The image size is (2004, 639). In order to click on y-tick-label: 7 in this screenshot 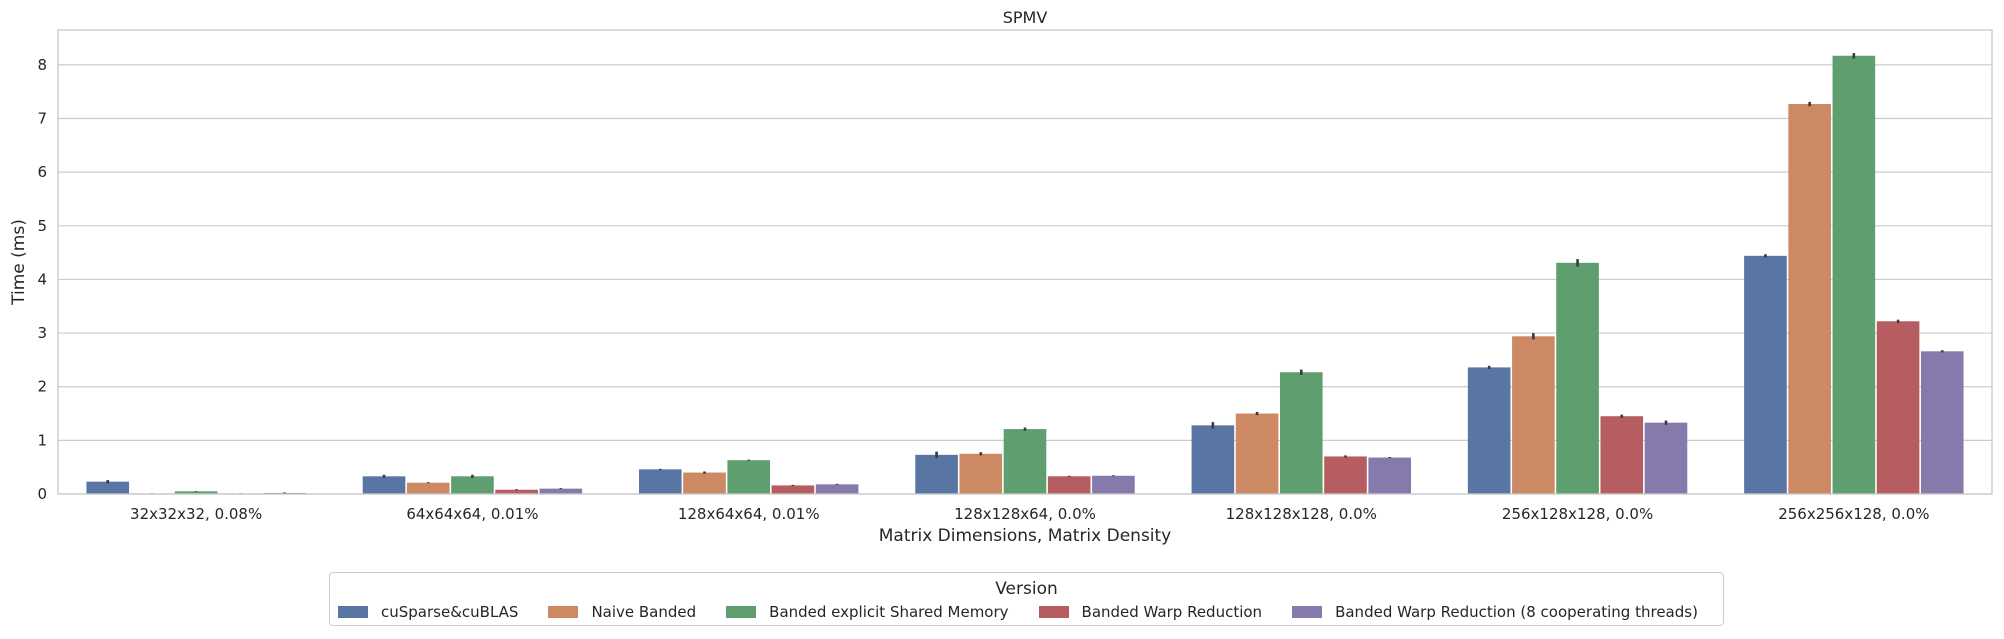, I will do `click(42, 119)`.